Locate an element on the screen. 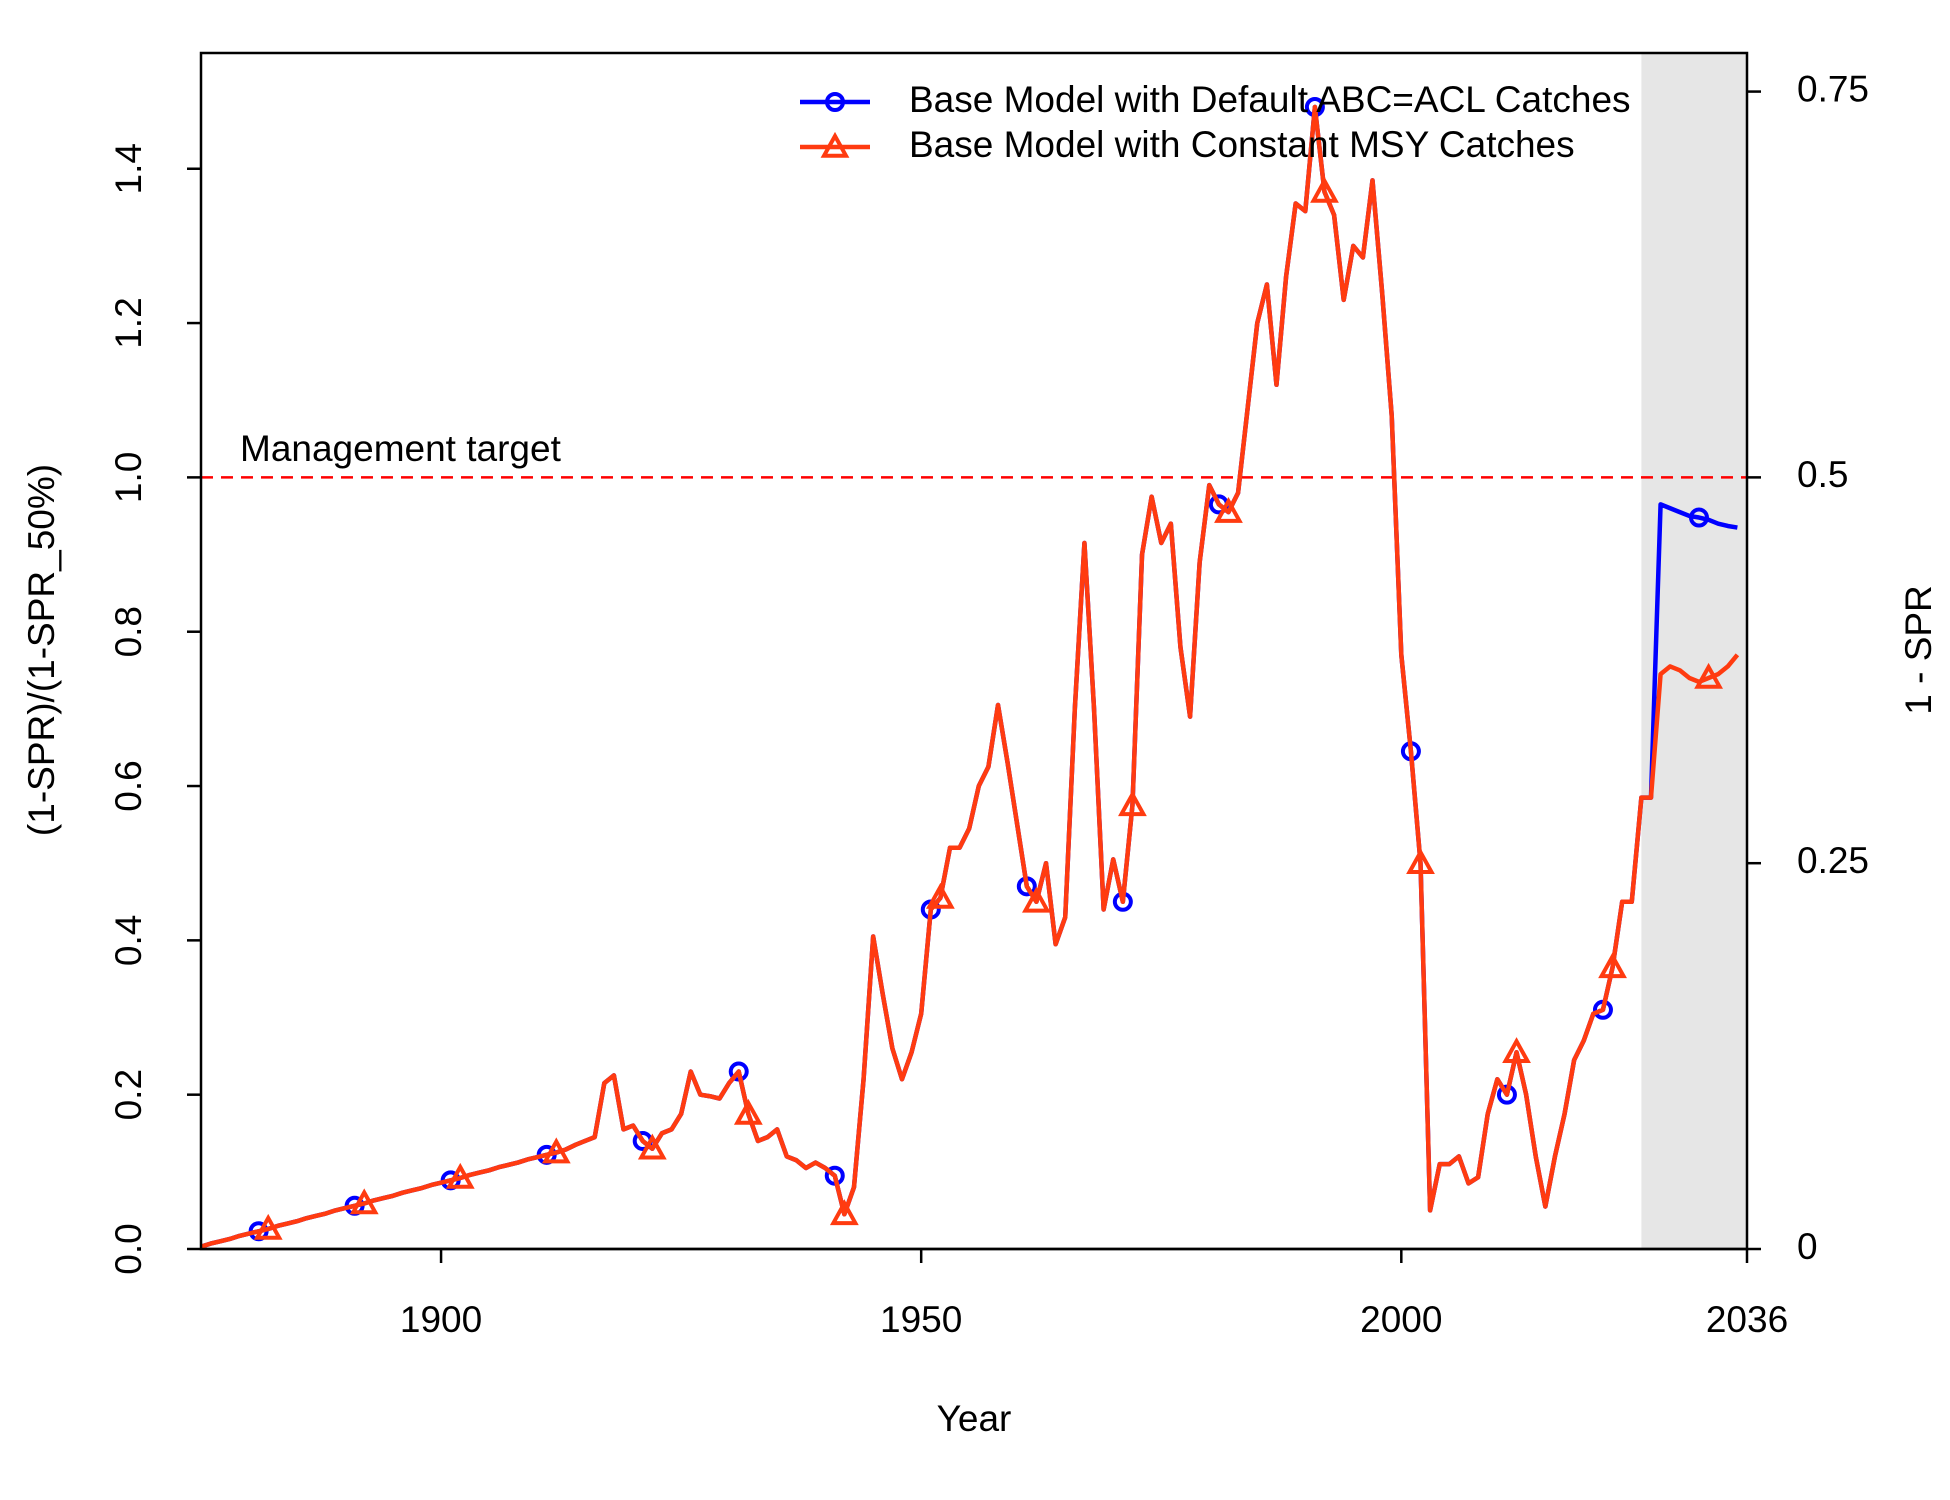  y-tick-label: 0.0 is located at coordinates (128, 1248).